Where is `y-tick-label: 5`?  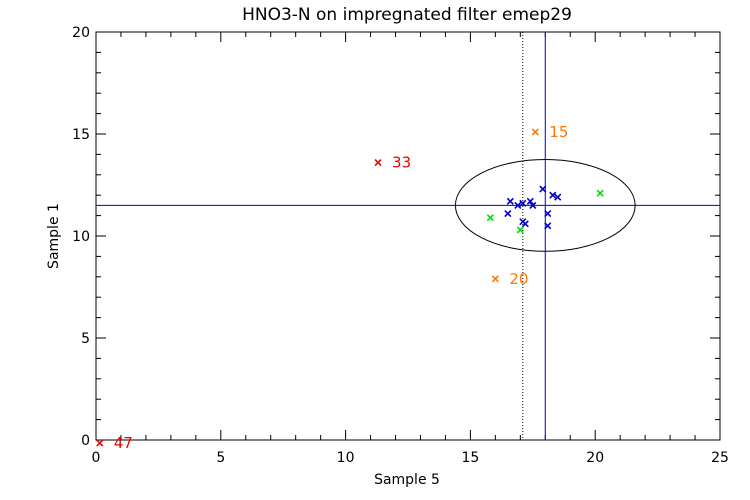 y-tick-label: 5 is located at coordinates (85, 339).